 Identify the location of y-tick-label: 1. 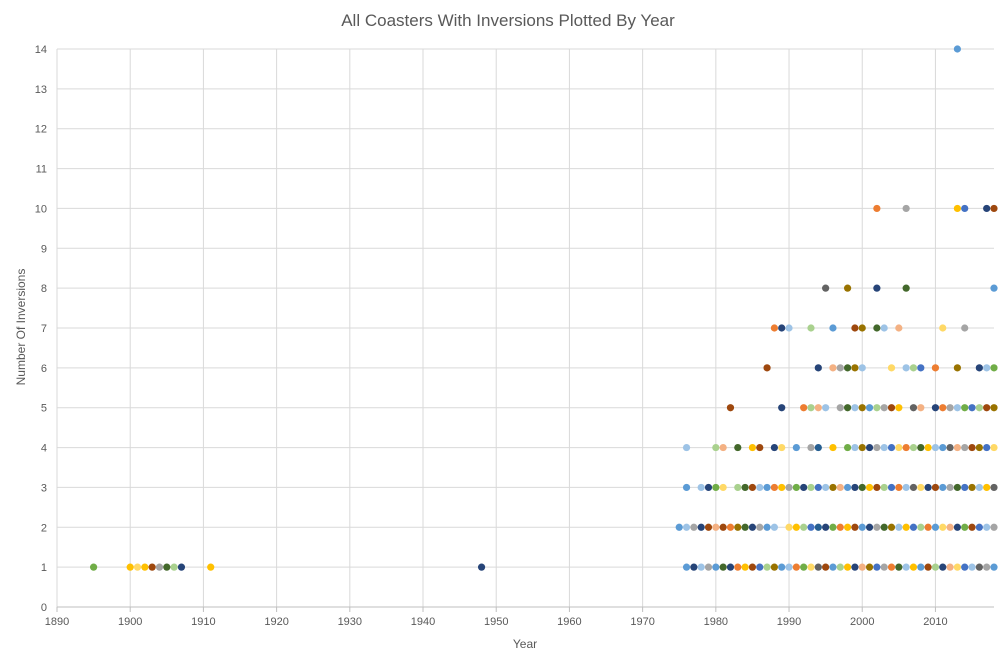
(44, 568).